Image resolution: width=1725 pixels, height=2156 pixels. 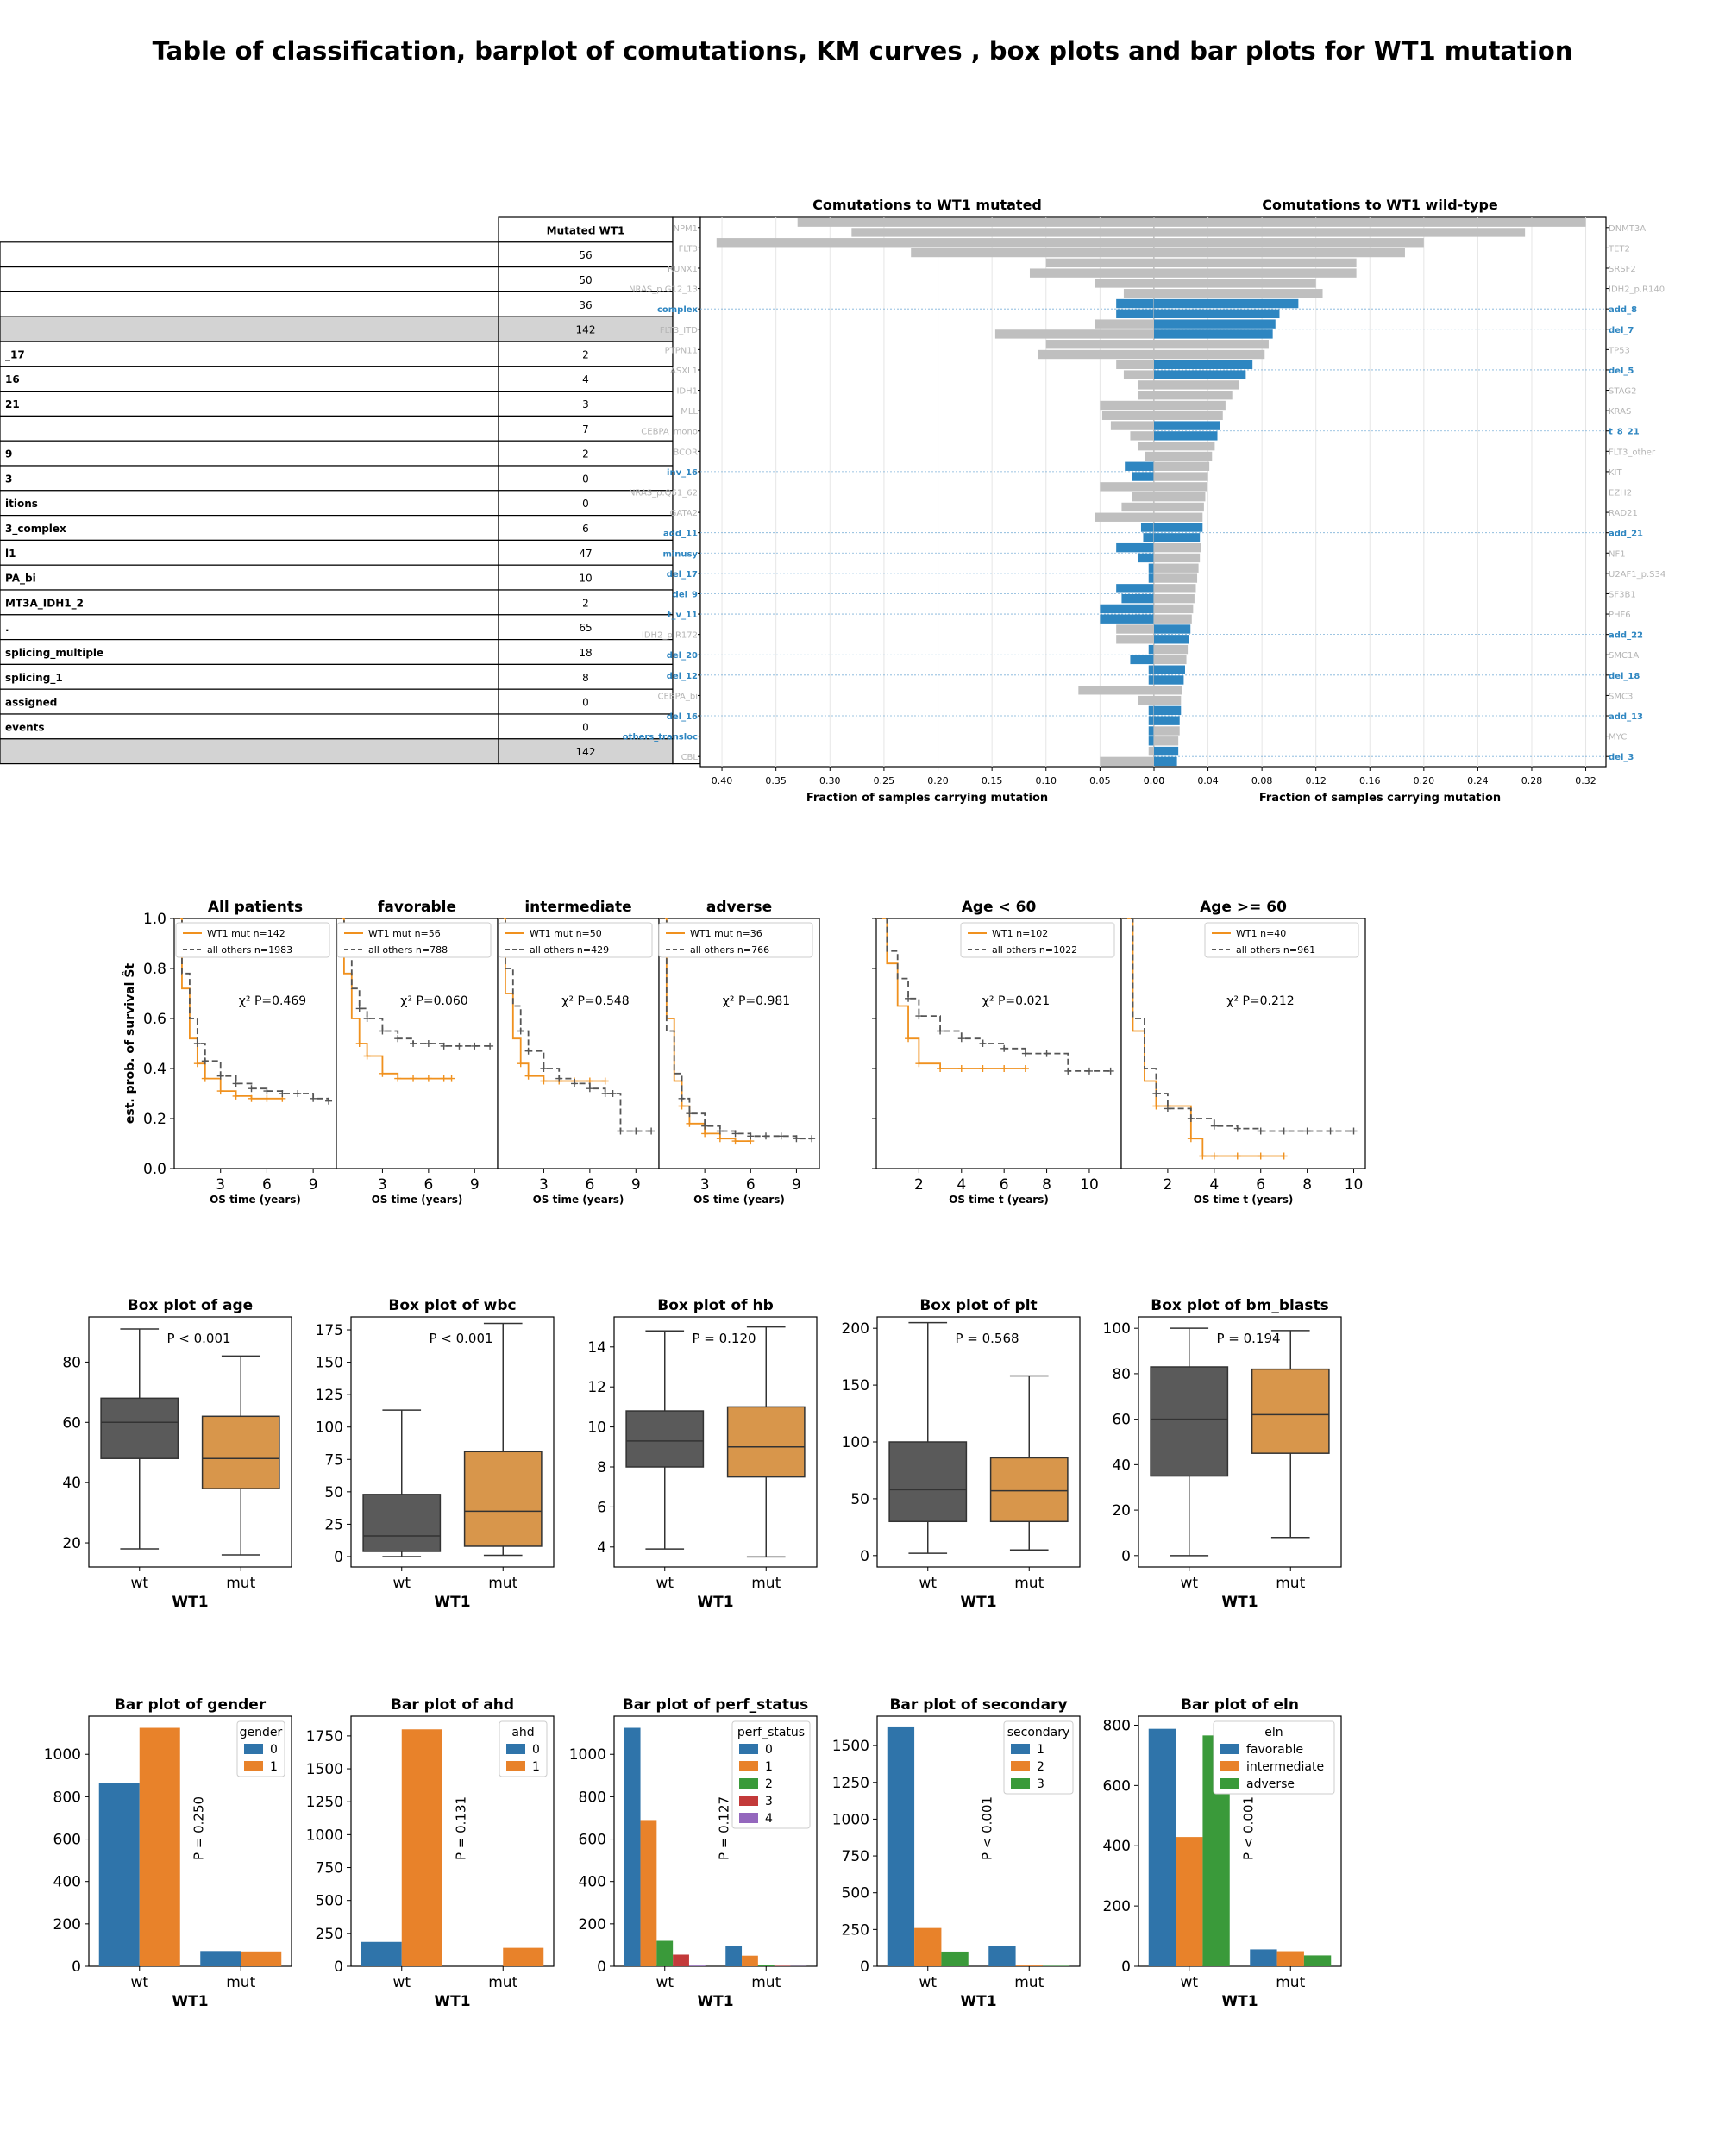 I want to click on table-row-value: 6, so click(x=586, y=529).